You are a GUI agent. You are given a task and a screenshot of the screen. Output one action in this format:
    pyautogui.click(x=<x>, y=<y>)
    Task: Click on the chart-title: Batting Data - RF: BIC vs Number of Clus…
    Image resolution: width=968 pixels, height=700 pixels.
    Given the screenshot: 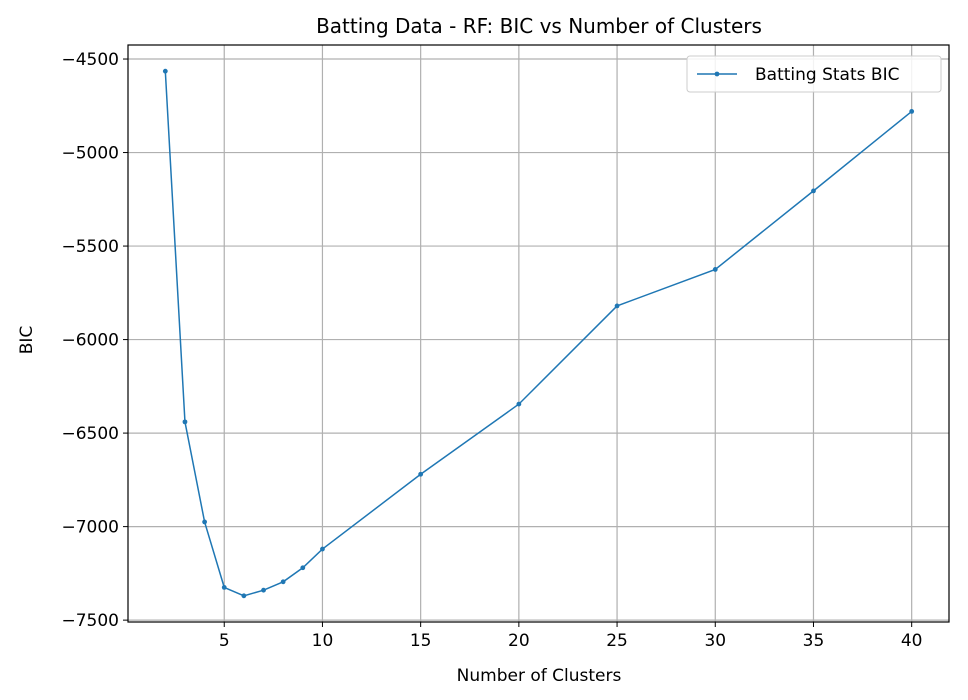 What is the action you would take?
    pyautogui.click(x=539, y=26)
    